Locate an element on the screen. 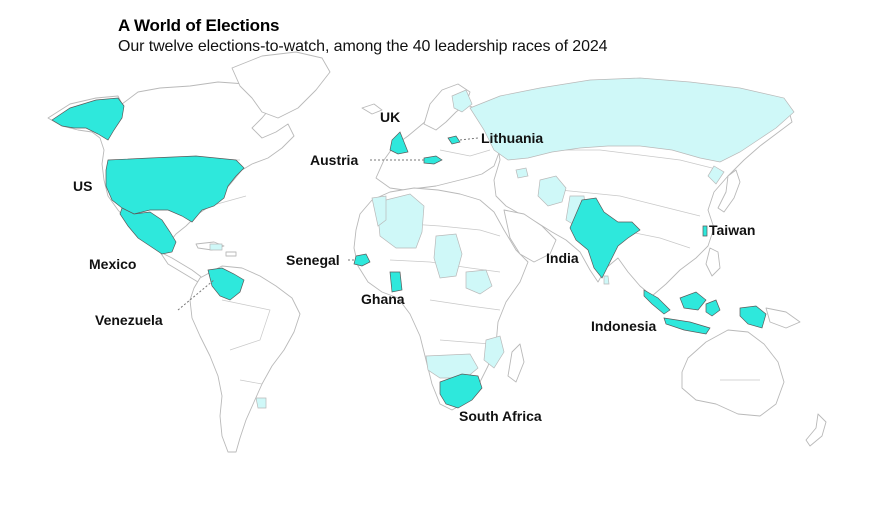 The width and height of the screenshot is (881, 508). leader-line-lithuania is located at coordinates (469, 139).